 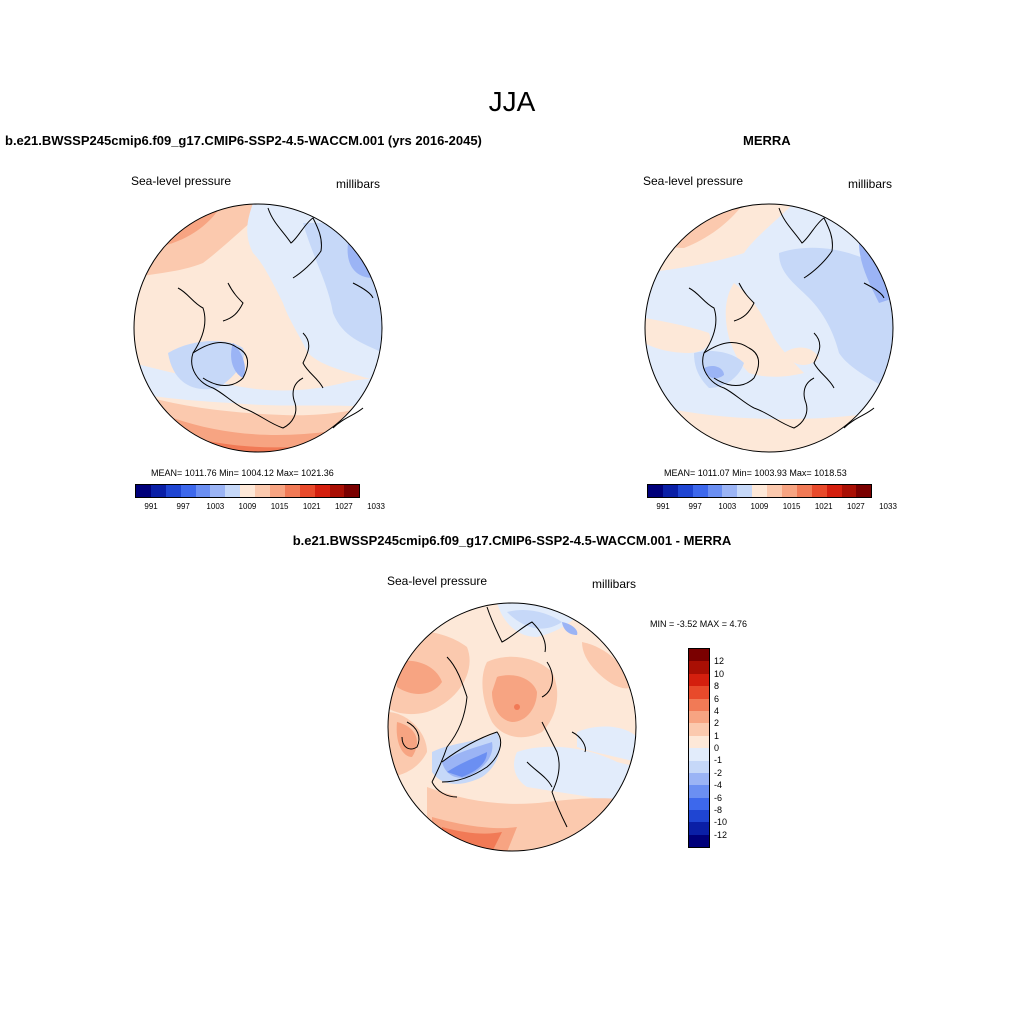 What do you see at coordinates (699, 624) in the screenshot?
I see `diff-minmax-label: MIN = -3.52 MAX = 4.76` at bounding box center [699, 624].